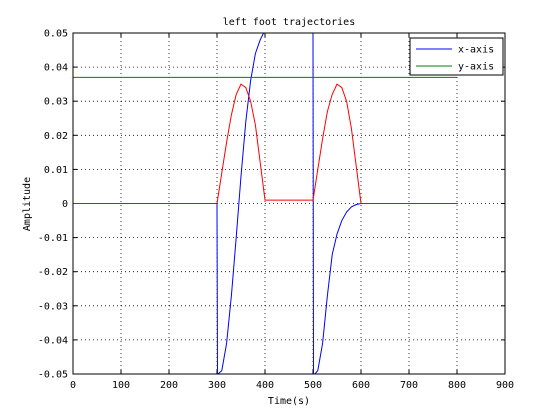 This screenshot has width=560, height=420. I want to click on x-tick-label: 600, so click(361, 385).